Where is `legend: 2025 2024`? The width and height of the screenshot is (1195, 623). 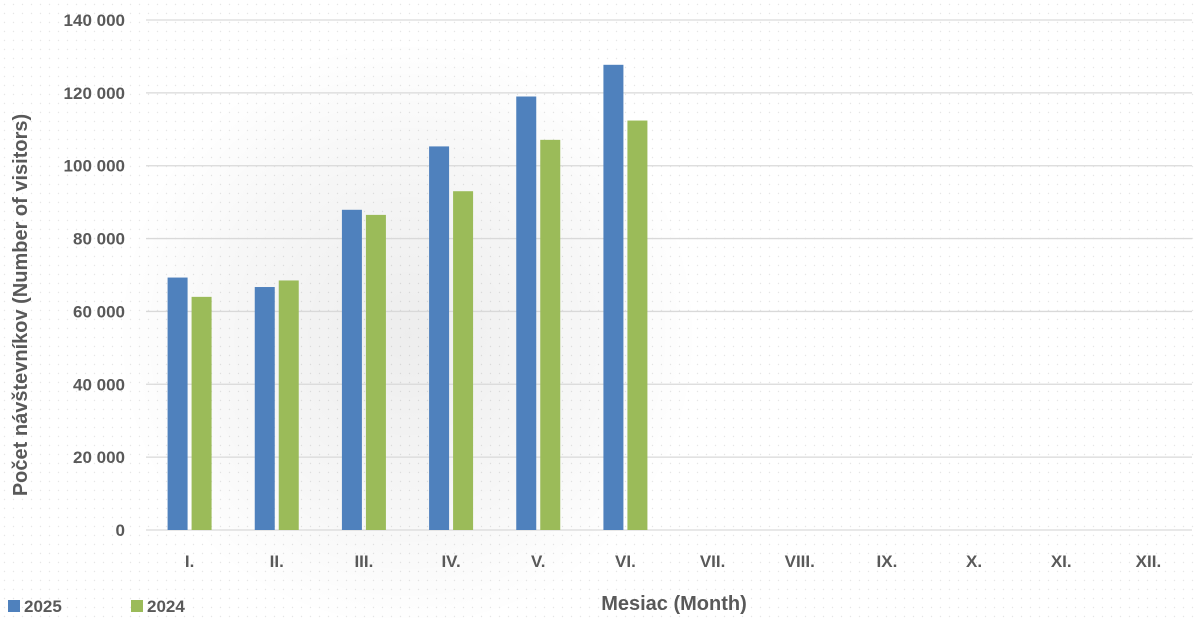 legend: 2025 2024 is located at coordinates (96, 606).